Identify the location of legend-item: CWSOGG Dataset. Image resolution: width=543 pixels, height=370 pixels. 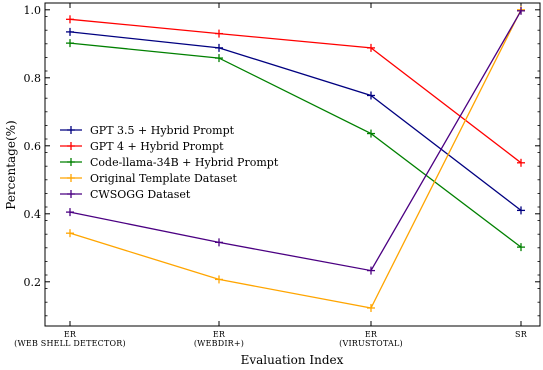
(125, 194).